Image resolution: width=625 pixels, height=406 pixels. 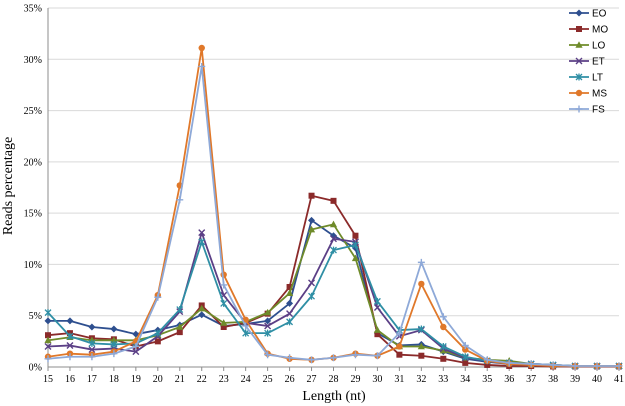 What do you see at coordinates (224, 379) in the screenshot?
I see `x-tick-label: 23` at bounding box center [224, 379].